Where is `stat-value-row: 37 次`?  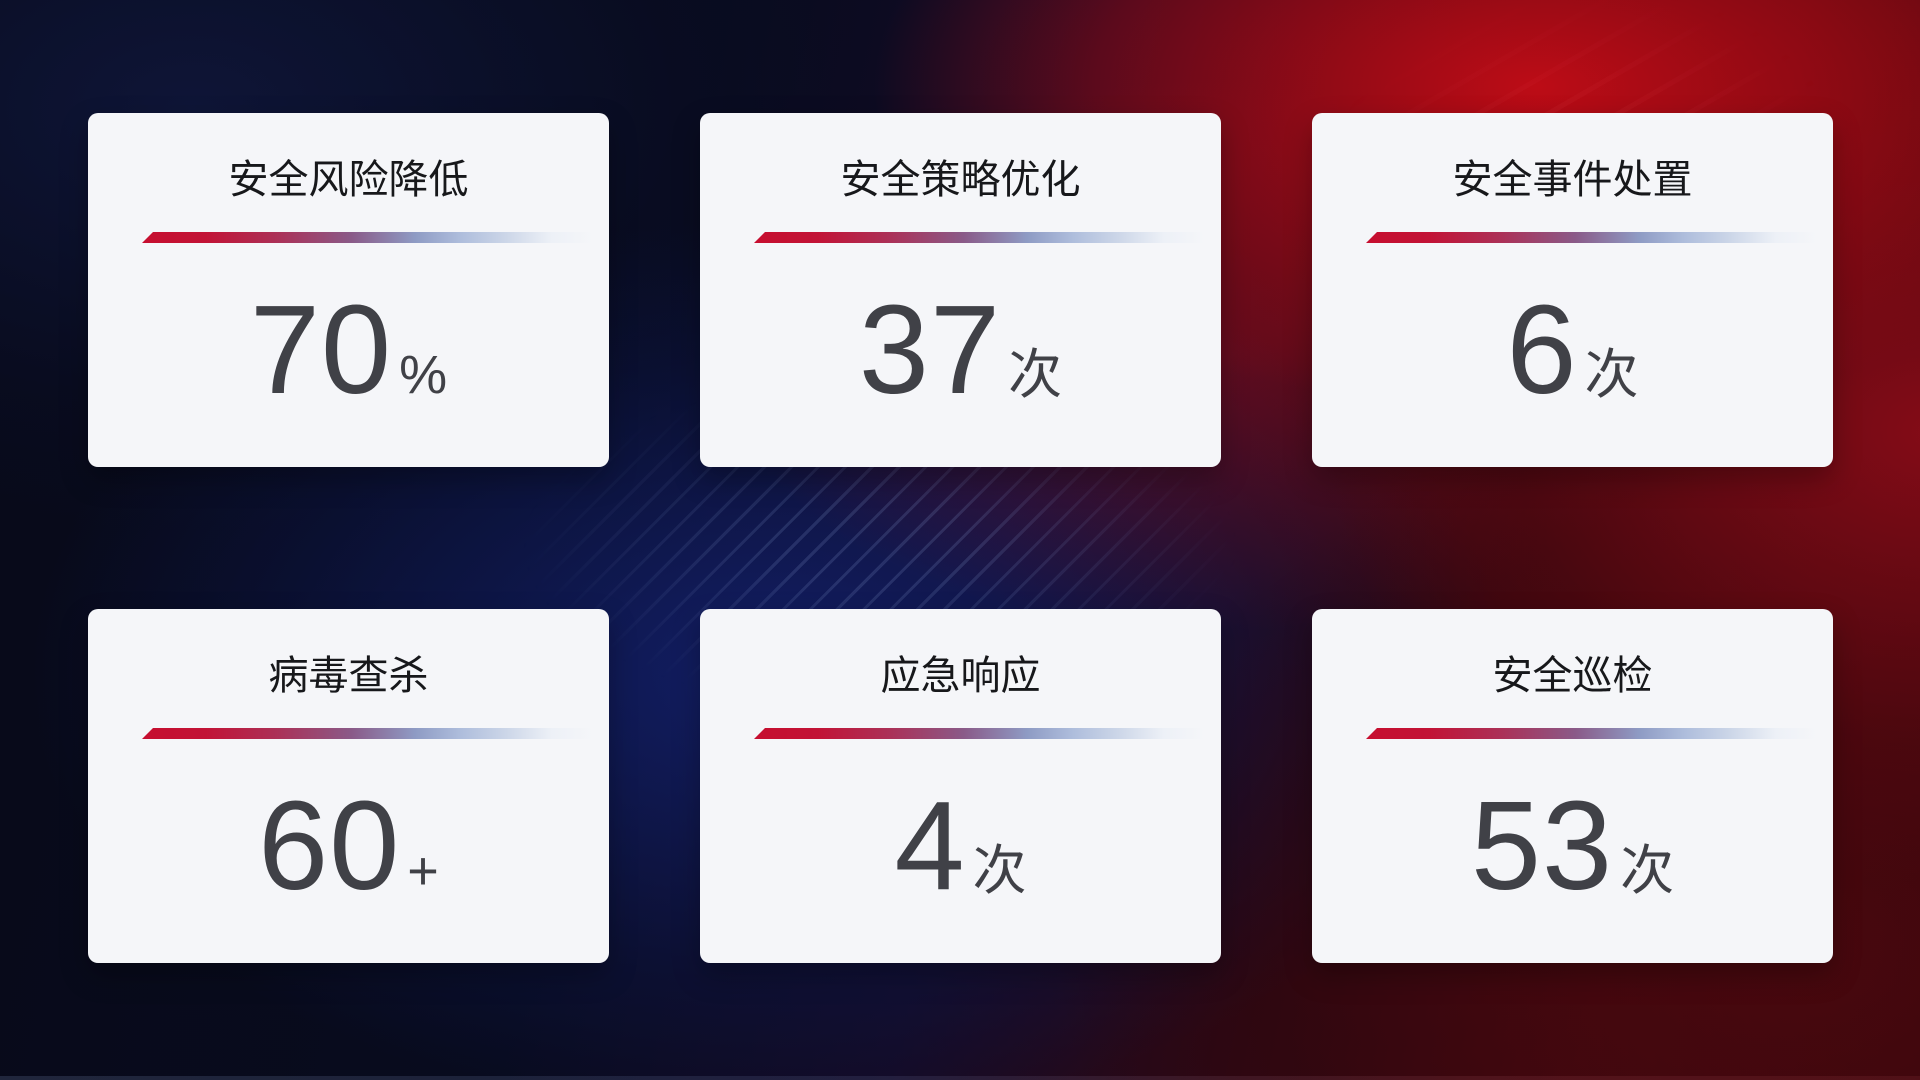 stat-value-row: 37 次 is located at coordinates (960, 350).